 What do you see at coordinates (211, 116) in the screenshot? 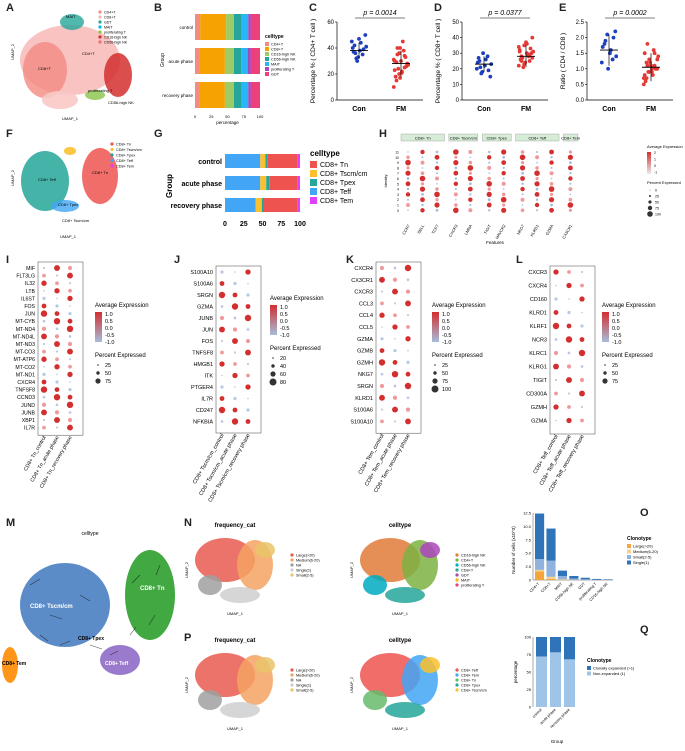
I see `tick-label: 25` at bounding box center [211, 116].